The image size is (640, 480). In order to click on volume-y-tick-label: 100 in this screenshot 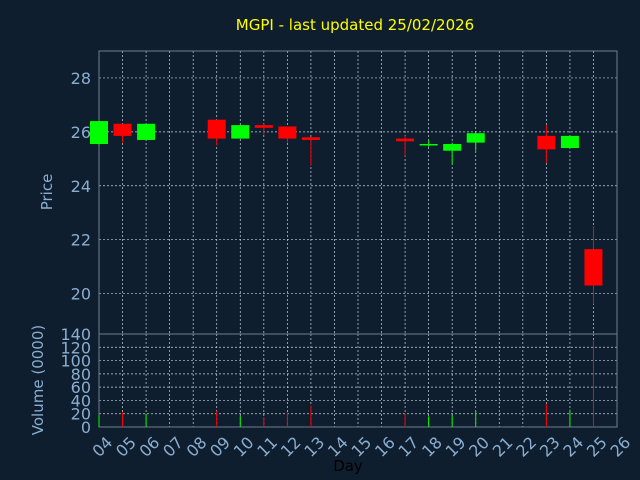, I will do `click(75, 361)`.